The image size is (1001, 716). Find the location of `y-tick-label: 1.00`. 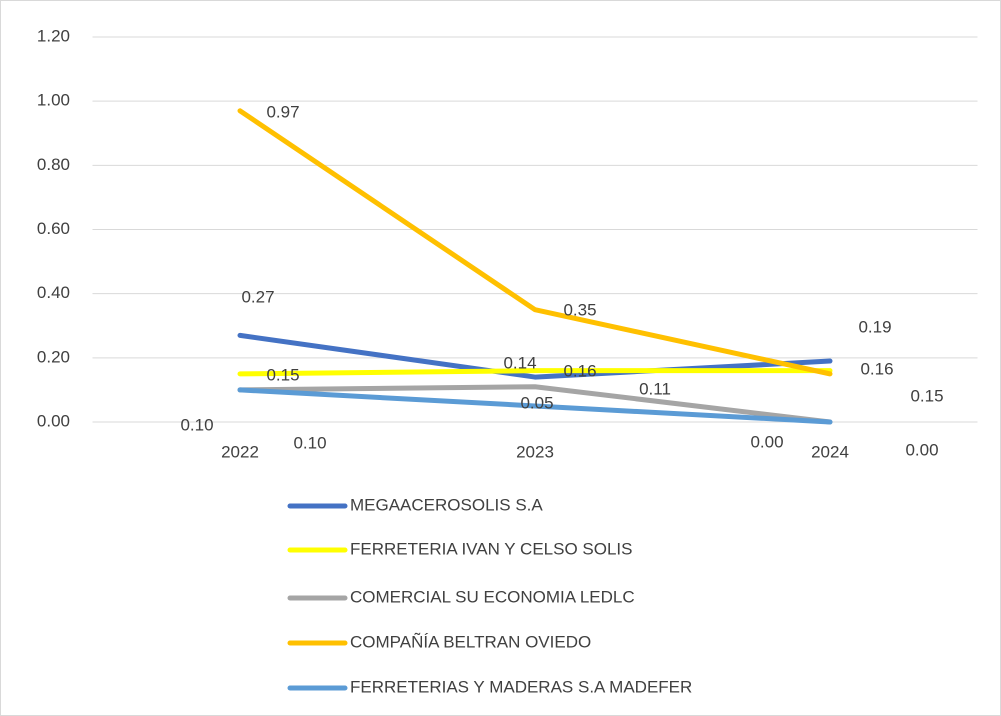

y-tick-label: 1.00 is located at coordinates (53, 100).